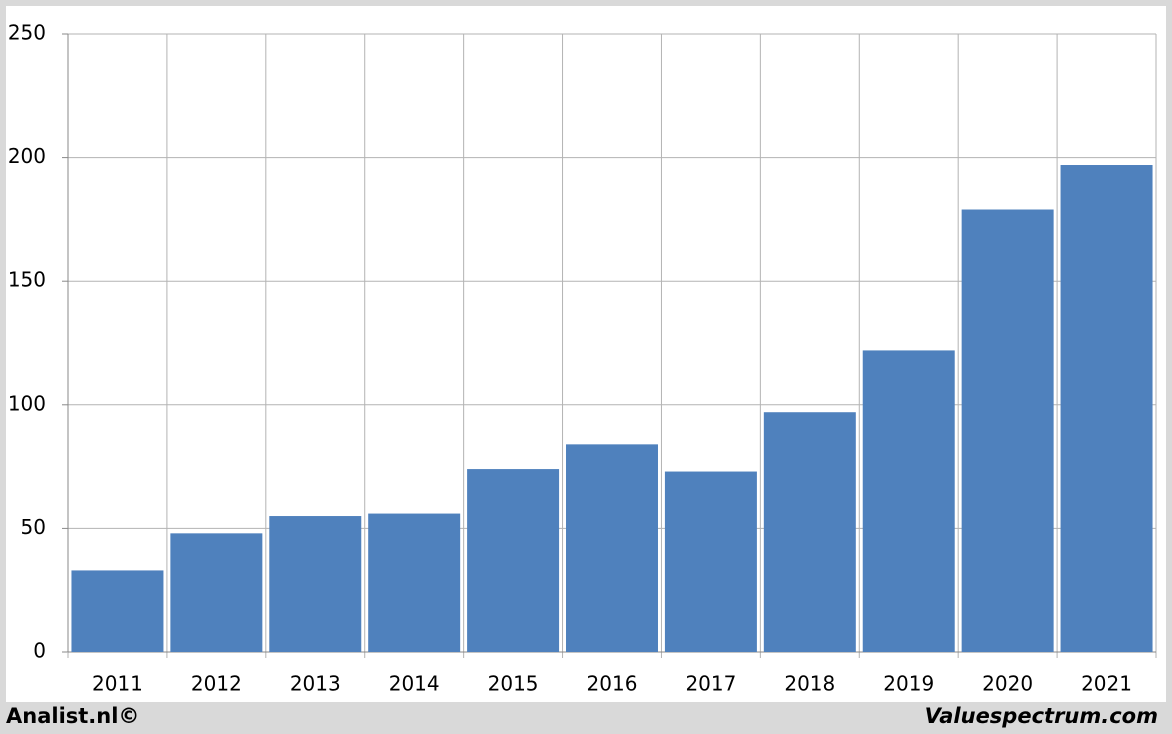  What do you see at coordinates (72, 716) in the screenshot?
I see `footer-left: Analist.nl©` at bounding box center [72, 716].